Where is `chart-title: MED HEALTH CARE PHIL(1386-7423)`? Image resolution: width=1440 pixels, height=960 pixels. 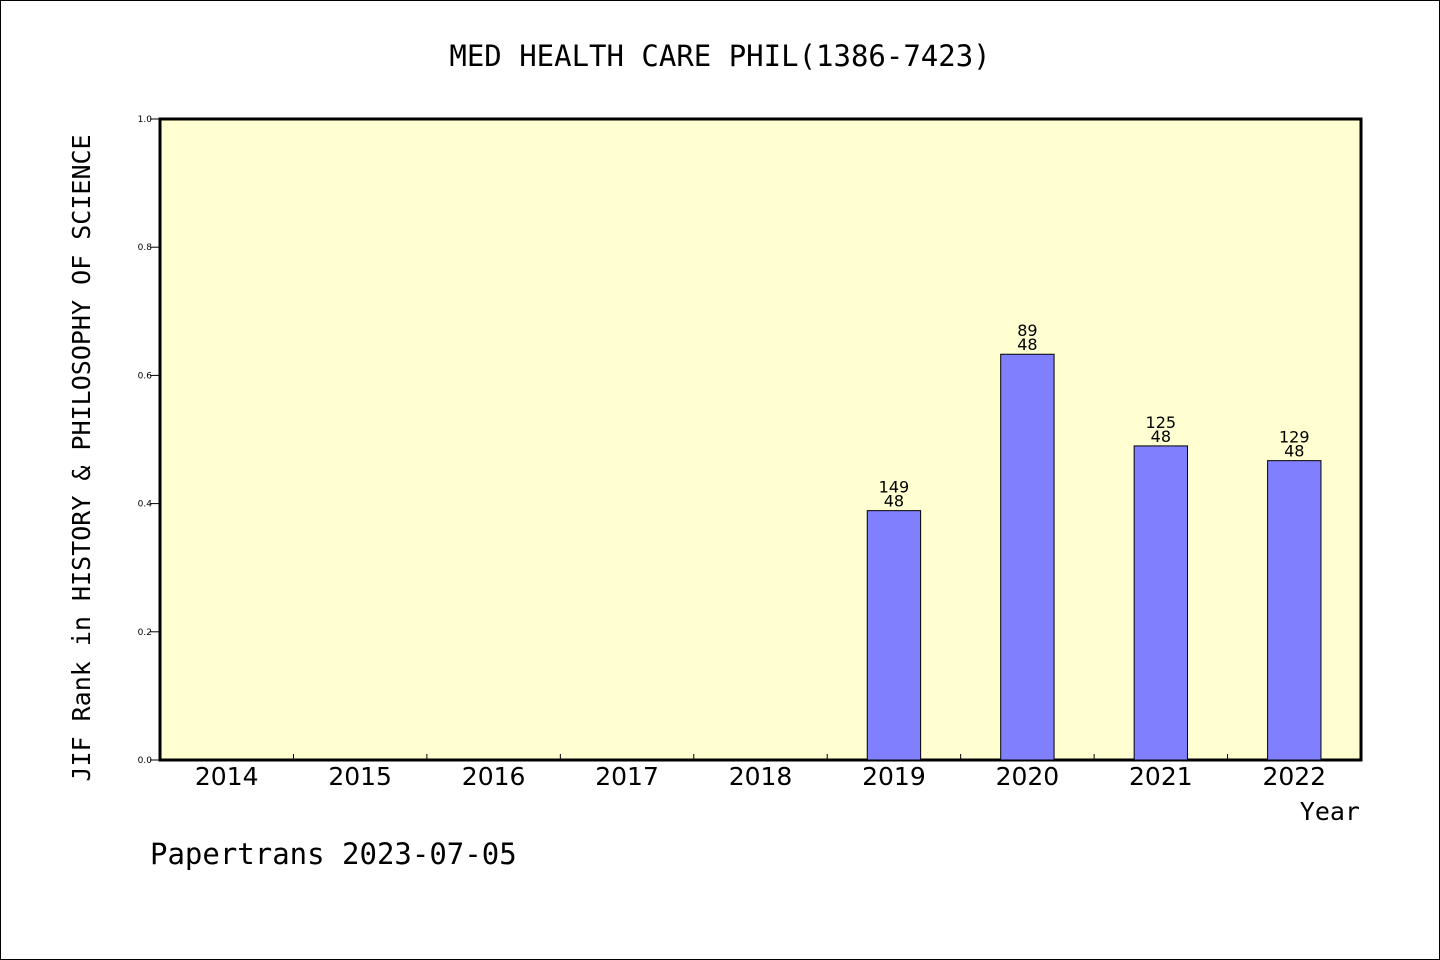
chart-title: MED HEALTH CARE PHIL(1386-7423) is located at coordinates (719, 56).